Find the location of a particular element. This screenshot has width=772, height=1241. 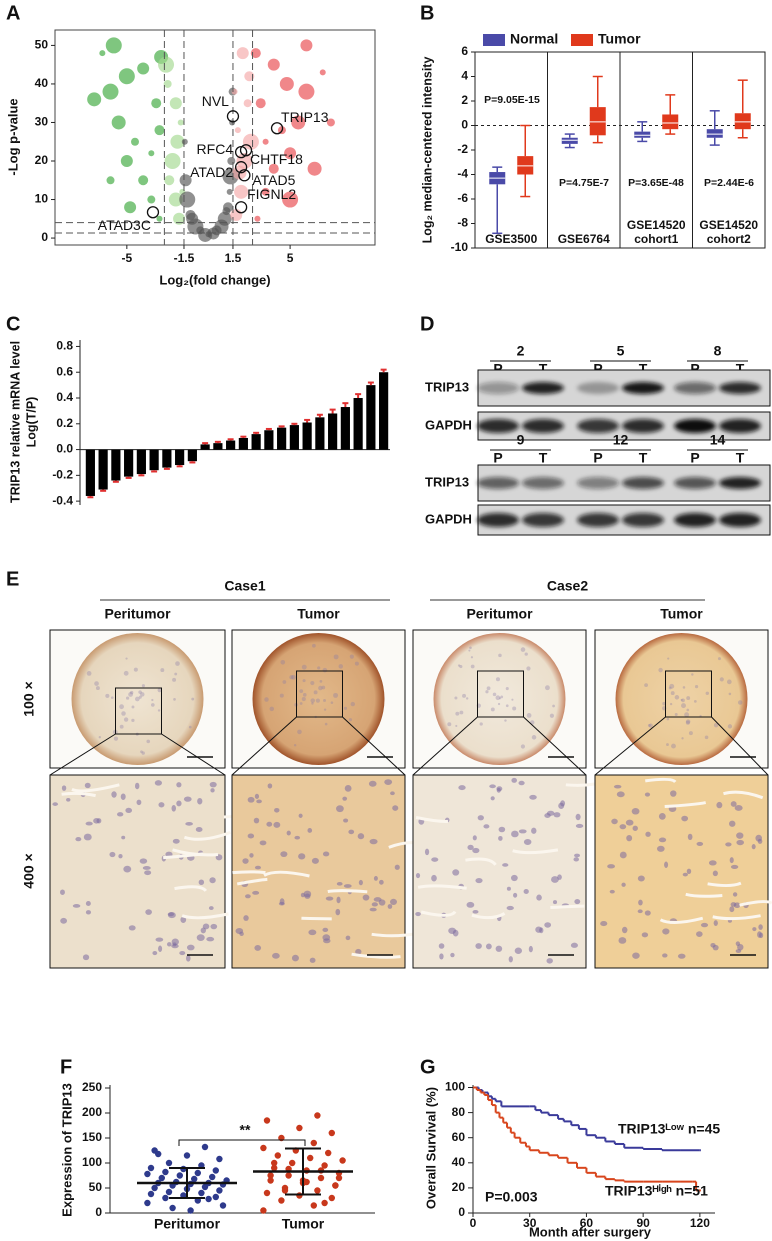

y-tick-label: 40 is located at coordinates (42, 83).